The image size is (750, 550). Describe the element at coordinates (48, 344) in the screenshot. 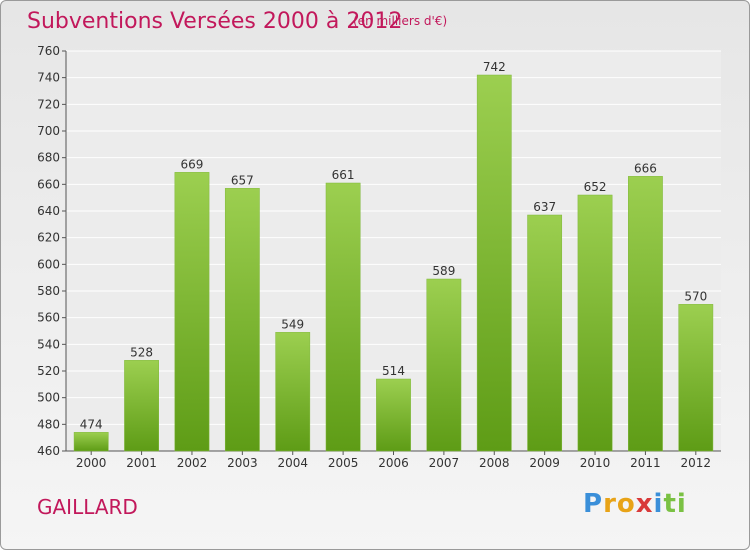

I see `y-tick-label: 540` at that location.